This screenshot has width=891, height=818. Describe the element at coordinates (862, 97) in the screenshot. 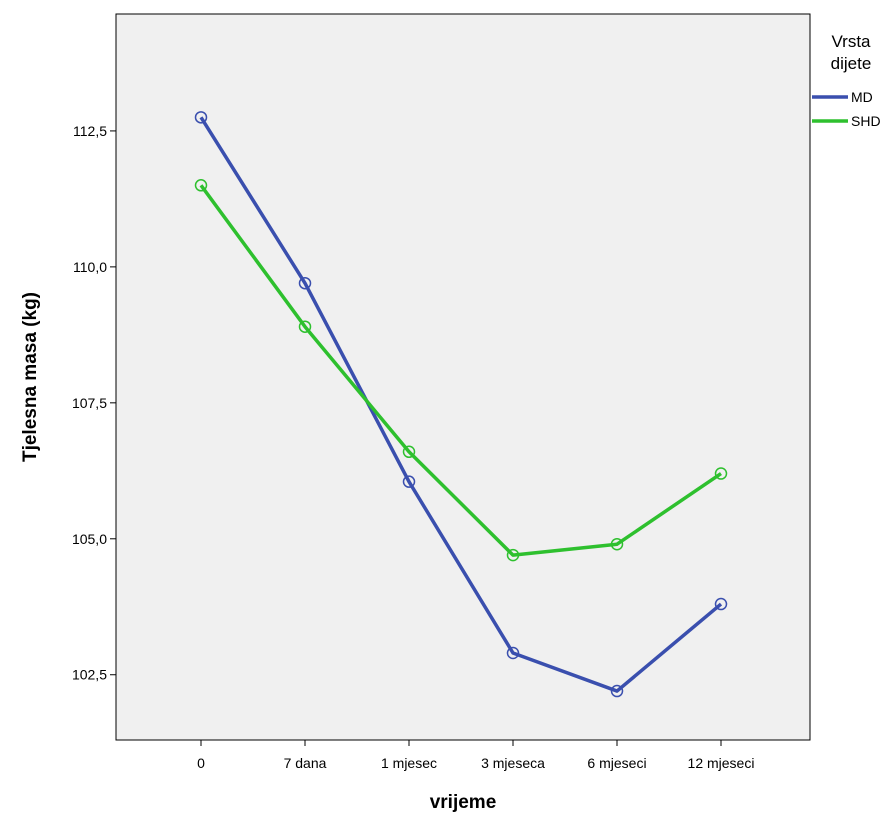

I see `legend-label-md: MD` at that location.